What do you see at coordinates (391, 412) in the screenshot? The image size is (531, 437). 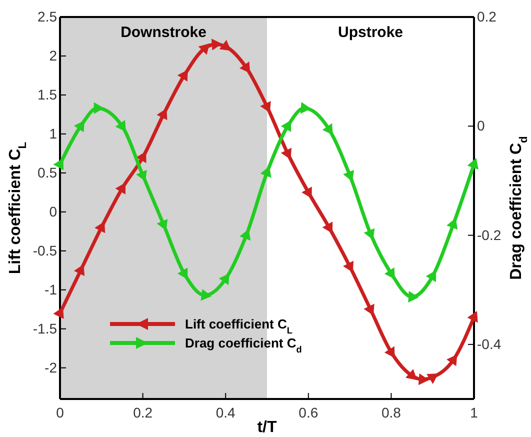 I see `x-tick-label: 0.8` at bounding box center [391, 412].